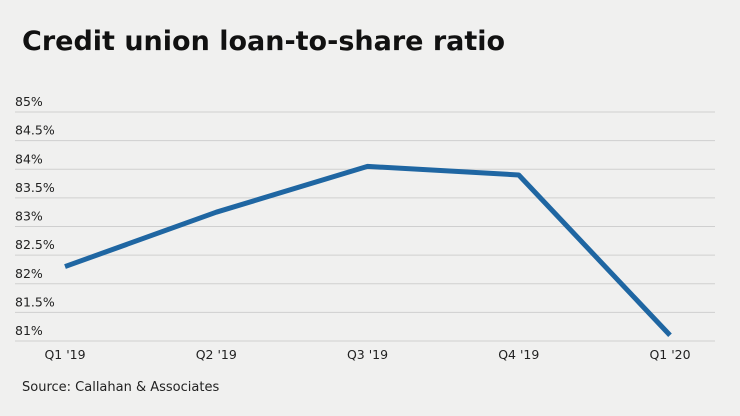 The width and height of the screenshot is (740, 416). I want to click on source-note: Source: Callahan & Associates, so click(120, 387).